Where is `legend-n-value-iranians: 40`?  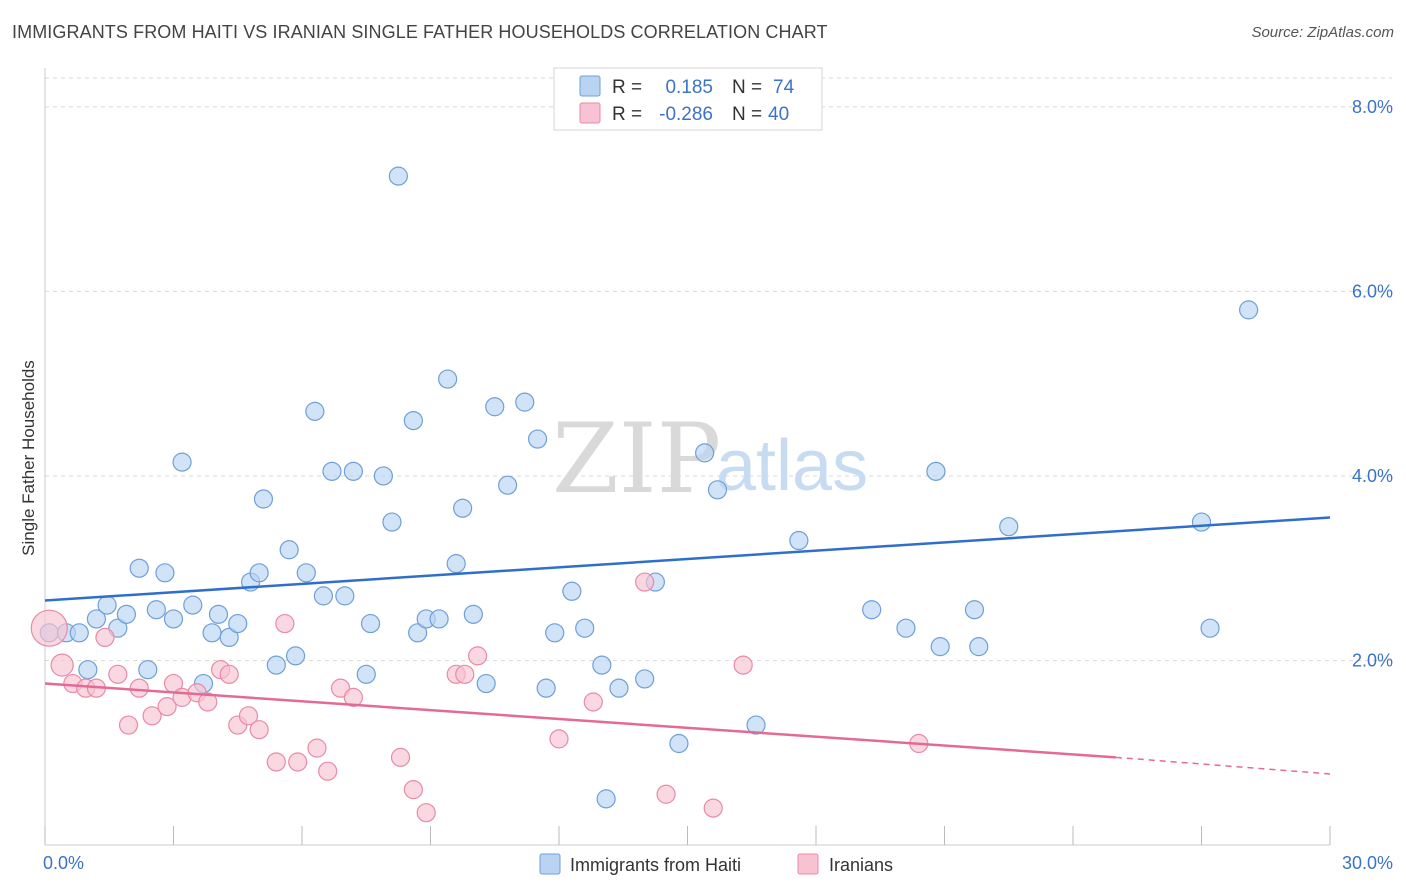
legend-n-value-iranians: 40 is located at coordinates (778, 114).